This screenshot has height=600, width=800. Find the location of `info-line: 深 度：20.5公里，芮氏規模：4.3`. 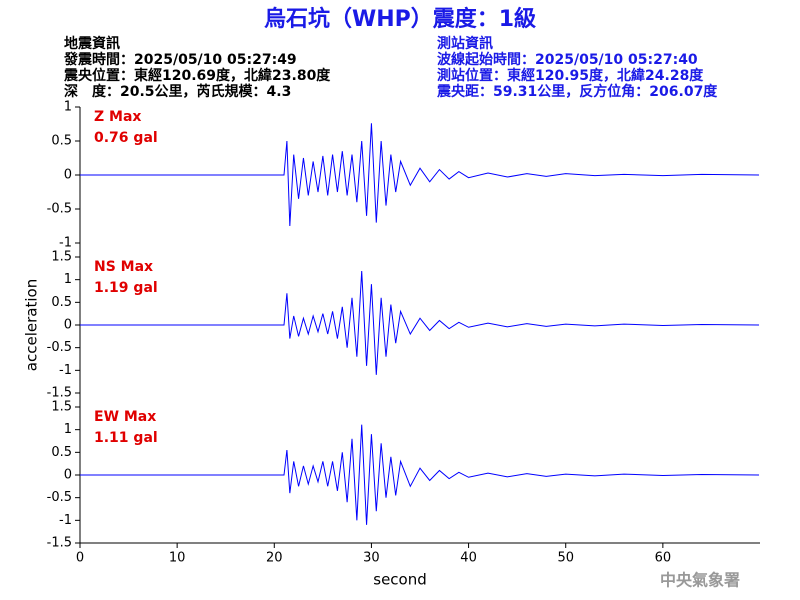

info-line: 深 度：20.5公里，芮氏規模：4.3 is located at coordinates (177, 91).